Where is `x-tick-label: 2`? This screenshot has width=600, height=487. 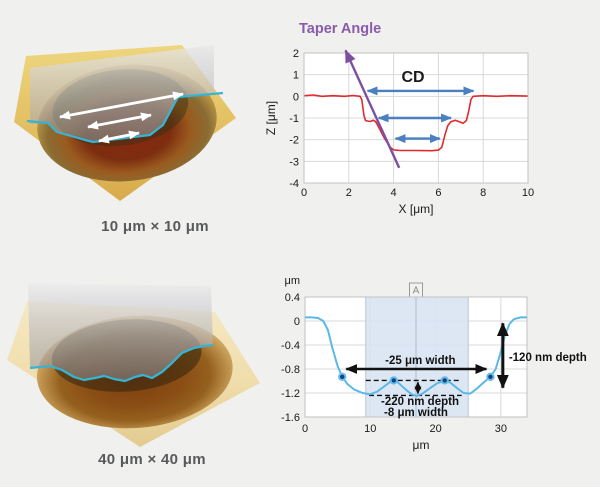
x-tick-label: 2 is located at coordinates (349, 193).